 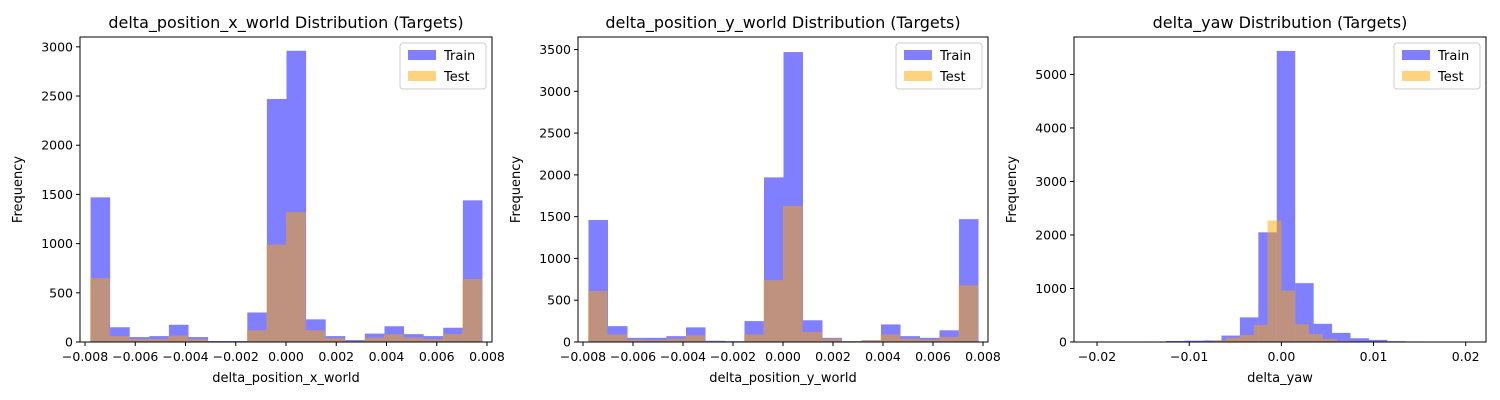 What do you see at coordinates (782, 378) in the screenshot?
I see `x-axis-label: delta_position_y_world` at bounding box center [782, 378].